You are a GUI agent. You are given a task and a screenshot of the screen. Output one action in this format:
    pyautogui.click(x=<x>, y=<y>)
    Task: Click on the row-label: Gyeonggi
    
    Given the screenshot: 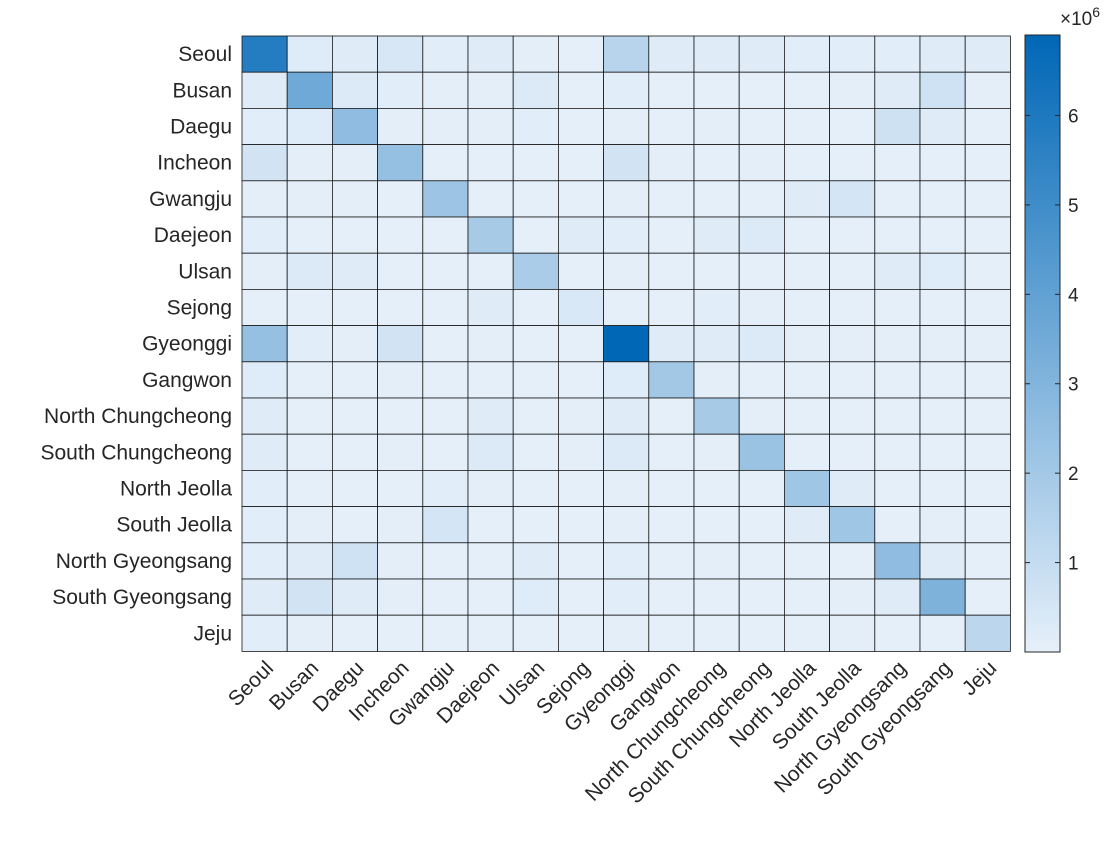 What is the action you would take?
    pyautogui.click(x=187, y=344)
    